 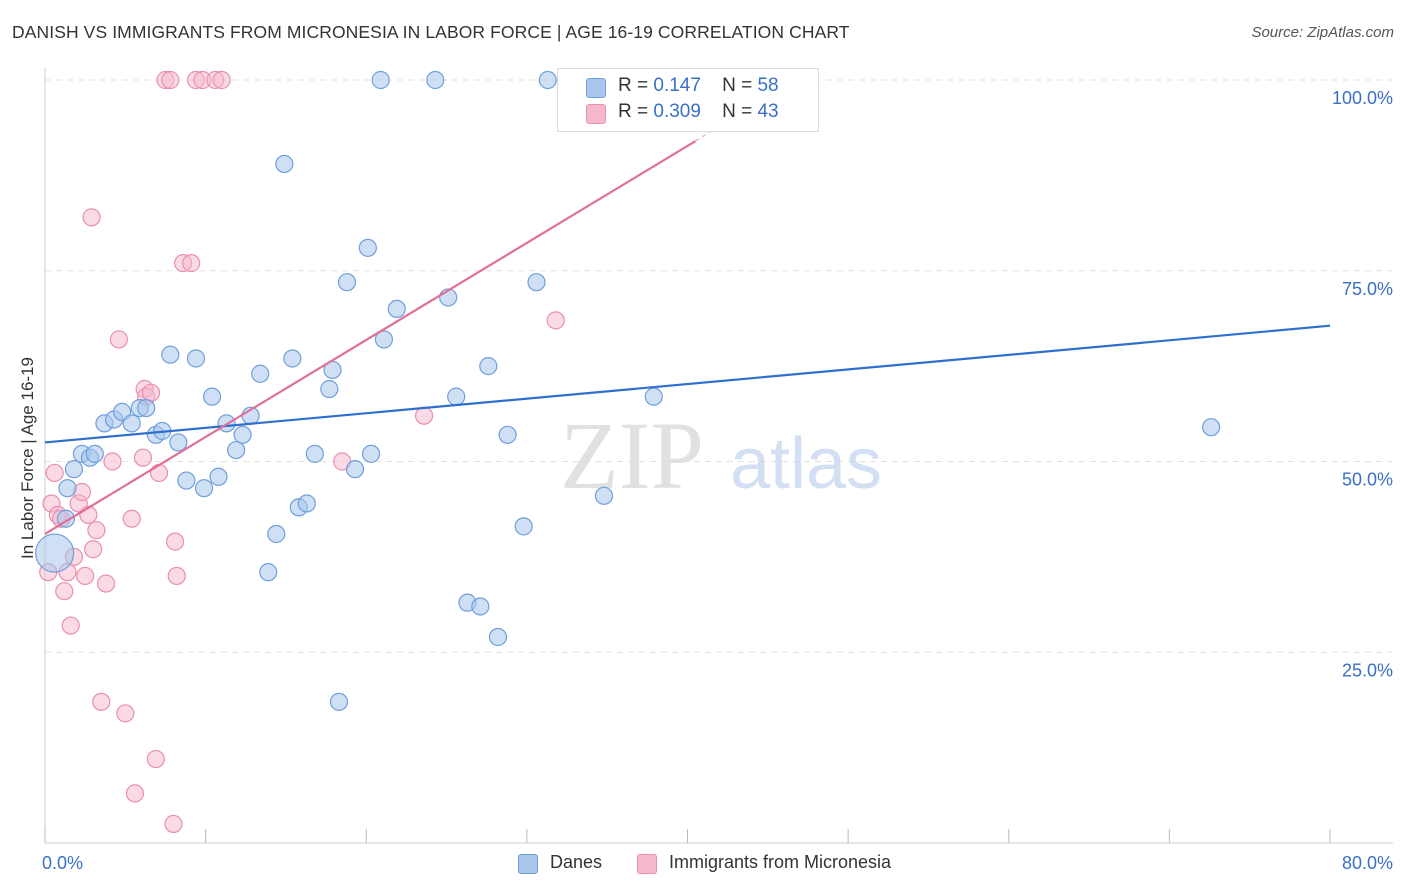 What do you see at coordinates (737, 85) in the screenshot?
I see `legend-danes-n-label: N =` at bounding box center [737, 85].